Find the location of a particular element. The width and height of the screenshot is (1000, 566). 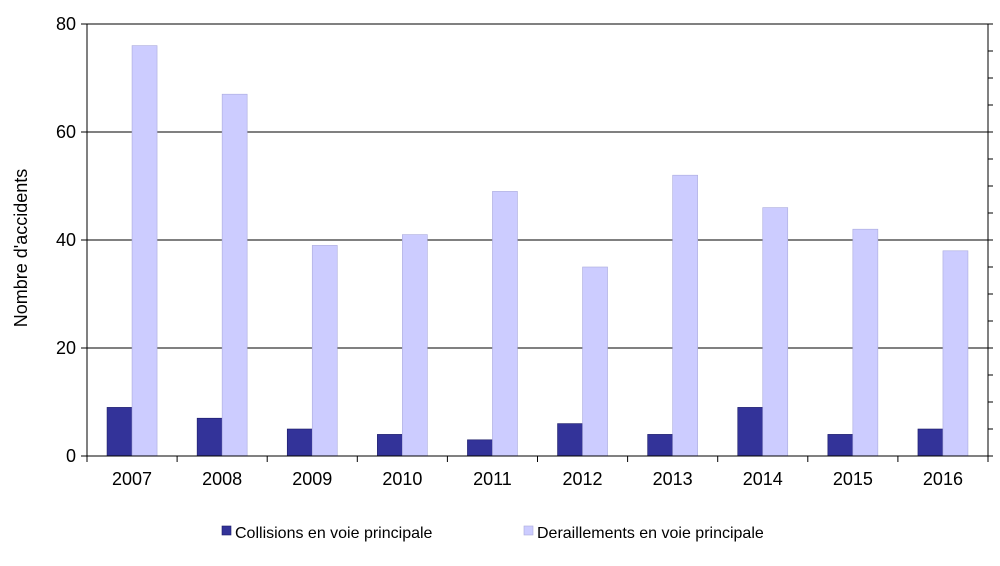

bar-collisions-2013 is located at coordinates (660, 445).